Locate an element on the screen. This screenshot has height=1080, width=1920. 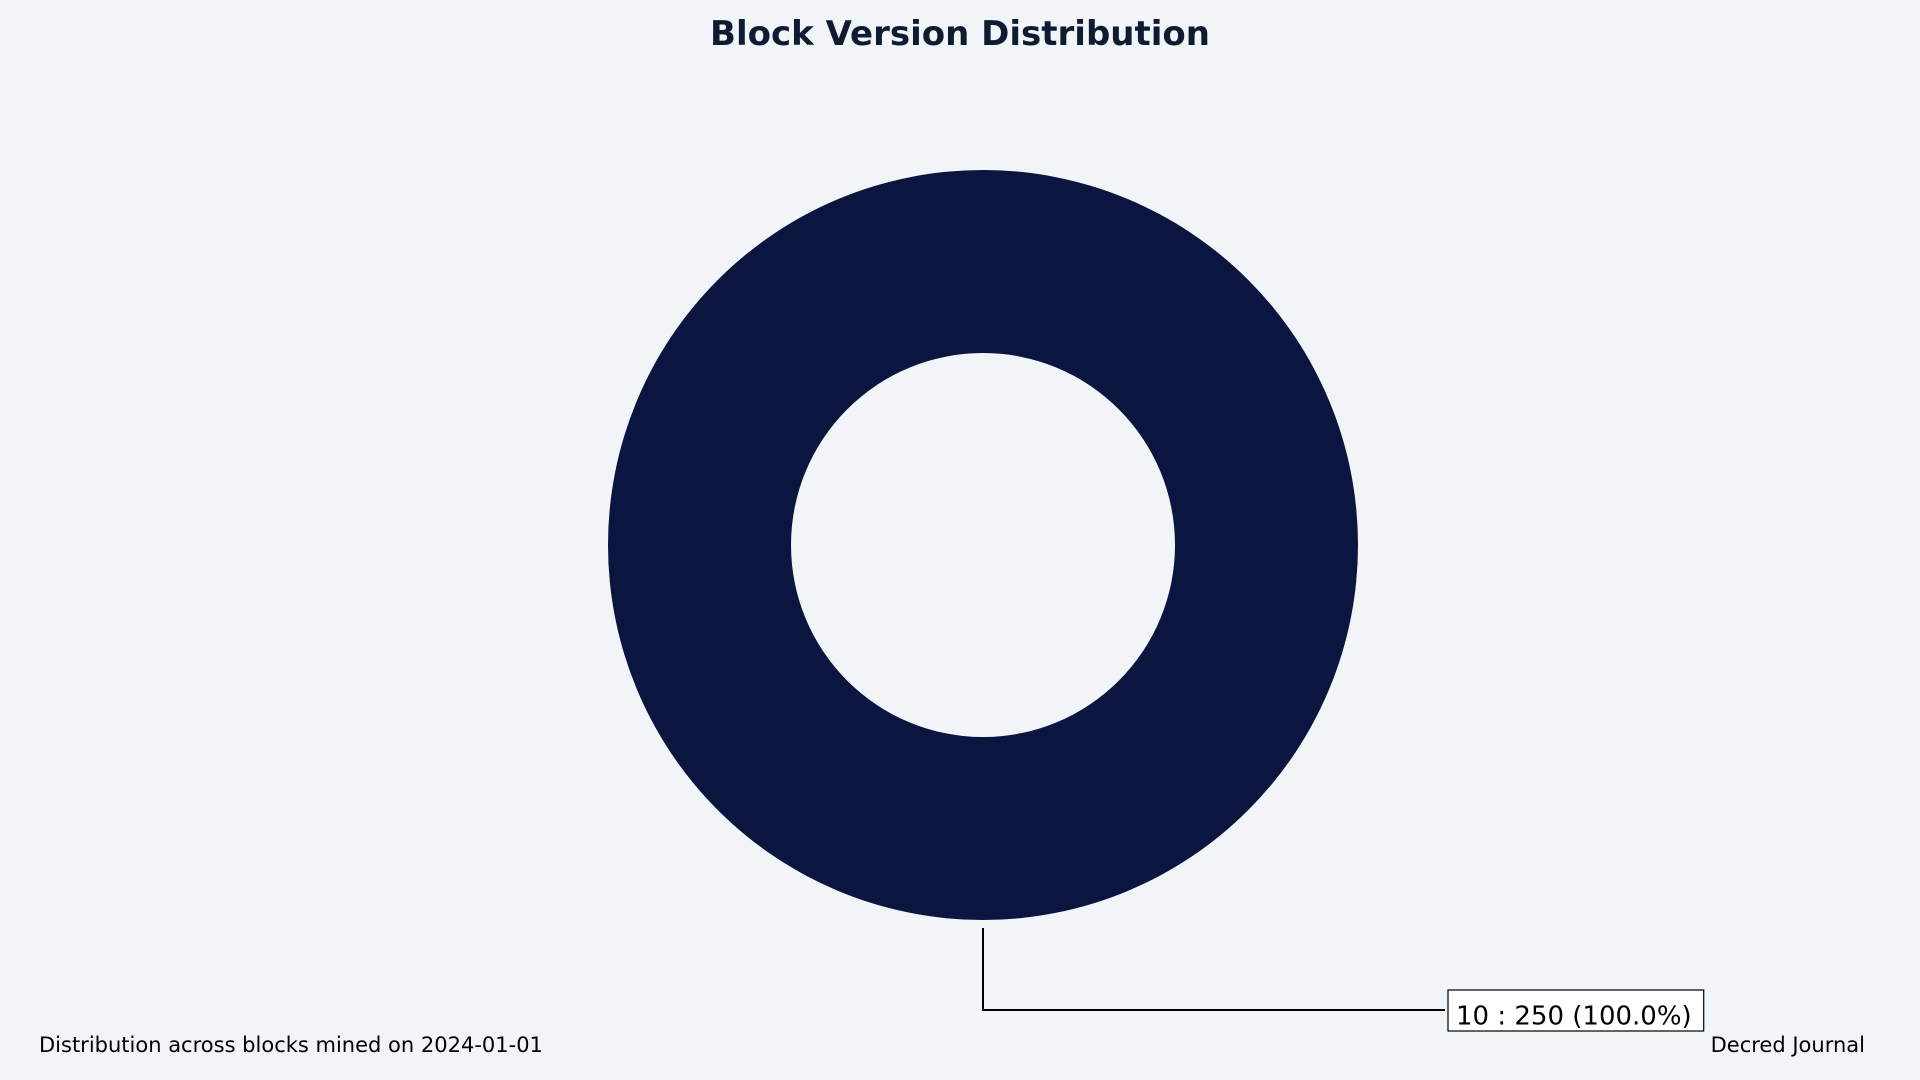
chart-title: Block Version Distribution is located at coordinates (960, 34).